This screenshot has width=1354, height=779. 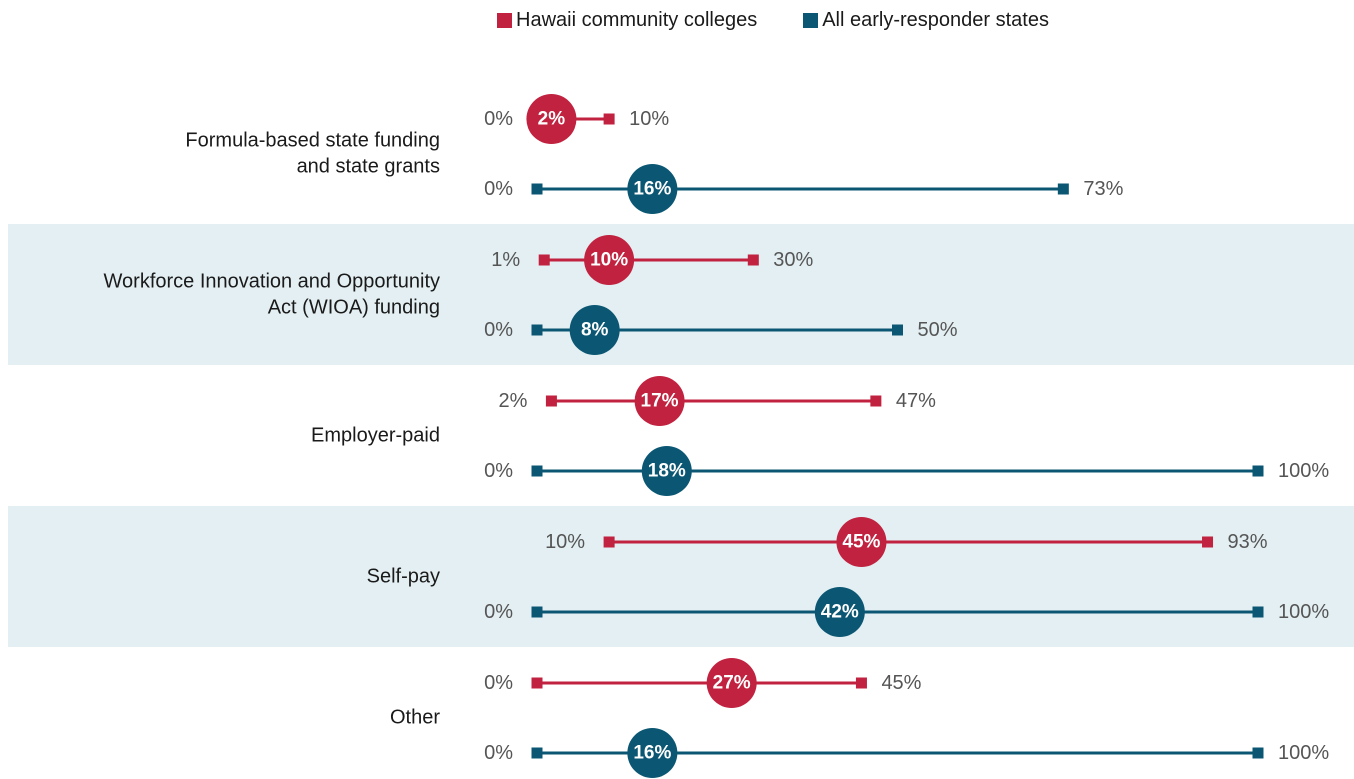 What do you see at coordinates (820, 436) in the screenshot?
I see `category-group: Employer-paid 17% 2% 47% 18% 0% 100%` at bounding box center [820, 436].